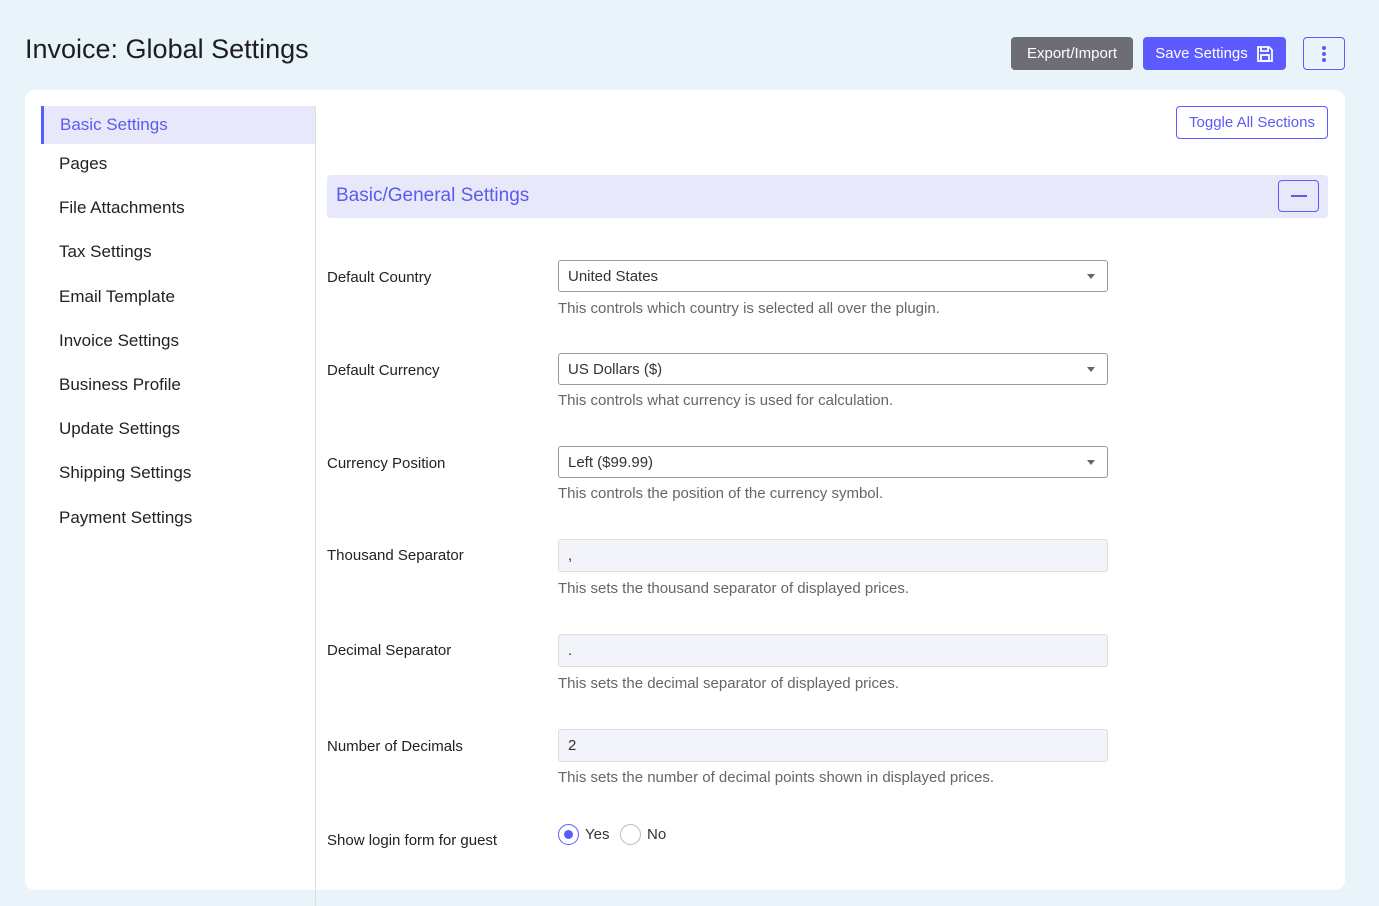 The width and height of the screenshot is (1379, 906). What do you see at coordinates (383, 370) in the screenshot?
I see `default-currency-label: Default Currency` at bounding box center [383, 370].